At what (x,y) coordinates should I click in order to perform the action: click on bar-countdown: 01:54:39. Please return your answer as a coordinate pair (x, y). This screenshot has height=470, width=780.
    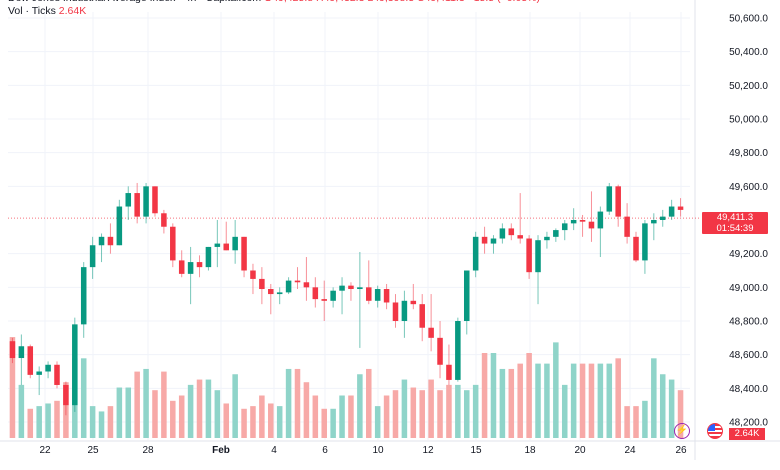
    Looking at the image, I should click on (735, 228).